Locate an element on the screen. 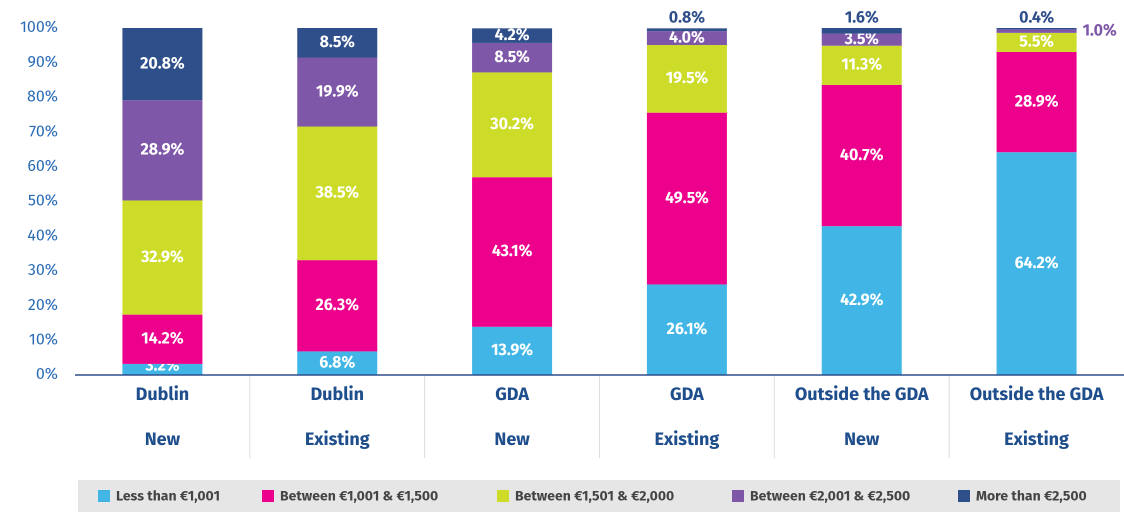 Image resolution: width=1124 pixels, height=518 pixels. data-label: 40.7% is located at coordinates (862, 155).